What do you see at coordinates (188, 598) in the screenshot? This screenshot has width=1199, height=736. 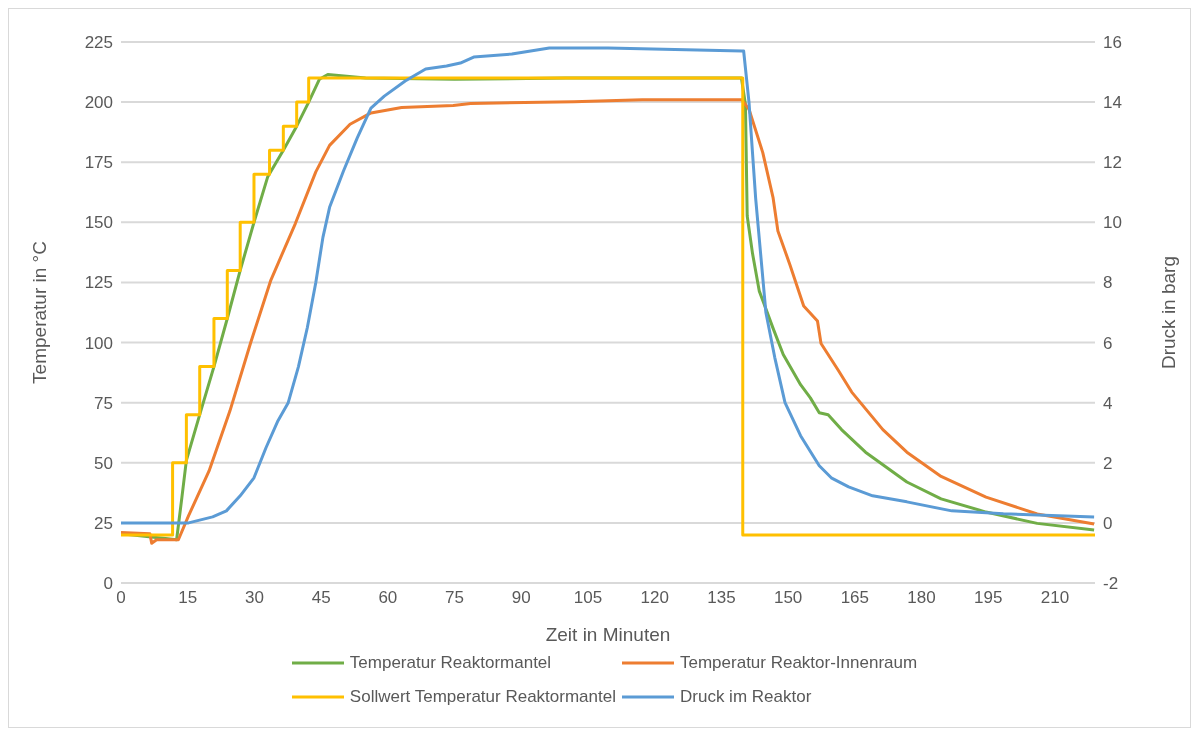 I see `x-tick-label: 15` at bounding box center [188, 598].